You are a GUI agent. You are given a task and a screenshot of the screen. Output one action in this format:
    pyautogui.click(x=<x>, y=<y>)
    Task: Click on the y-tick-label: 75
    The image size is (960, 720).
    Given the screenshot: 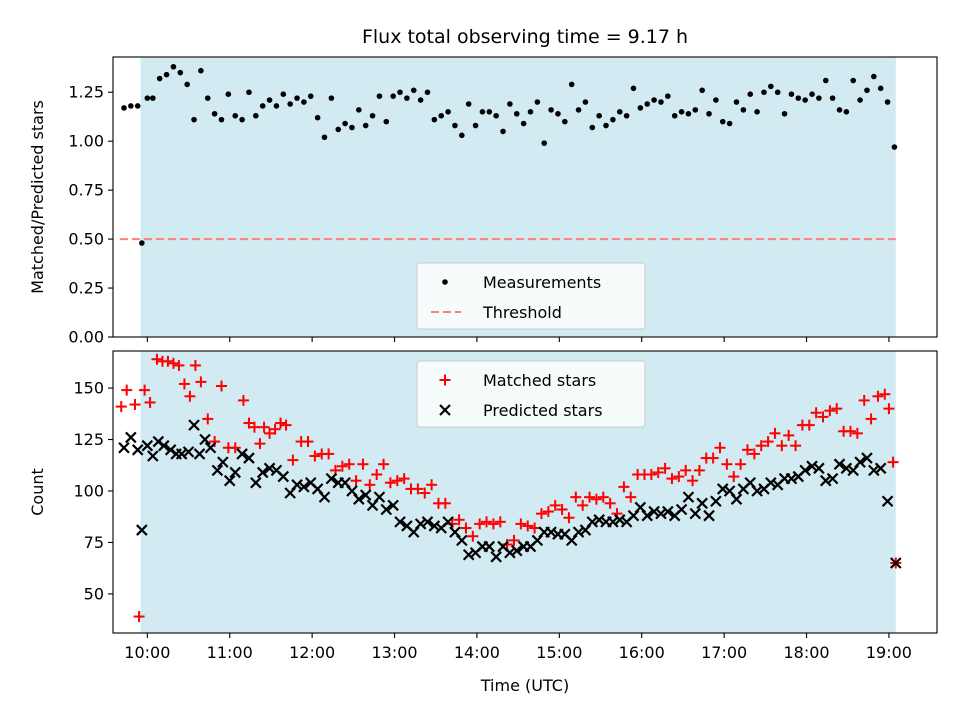 What is the action you would take?
    pyautogui.click(x=94, y=542)
    